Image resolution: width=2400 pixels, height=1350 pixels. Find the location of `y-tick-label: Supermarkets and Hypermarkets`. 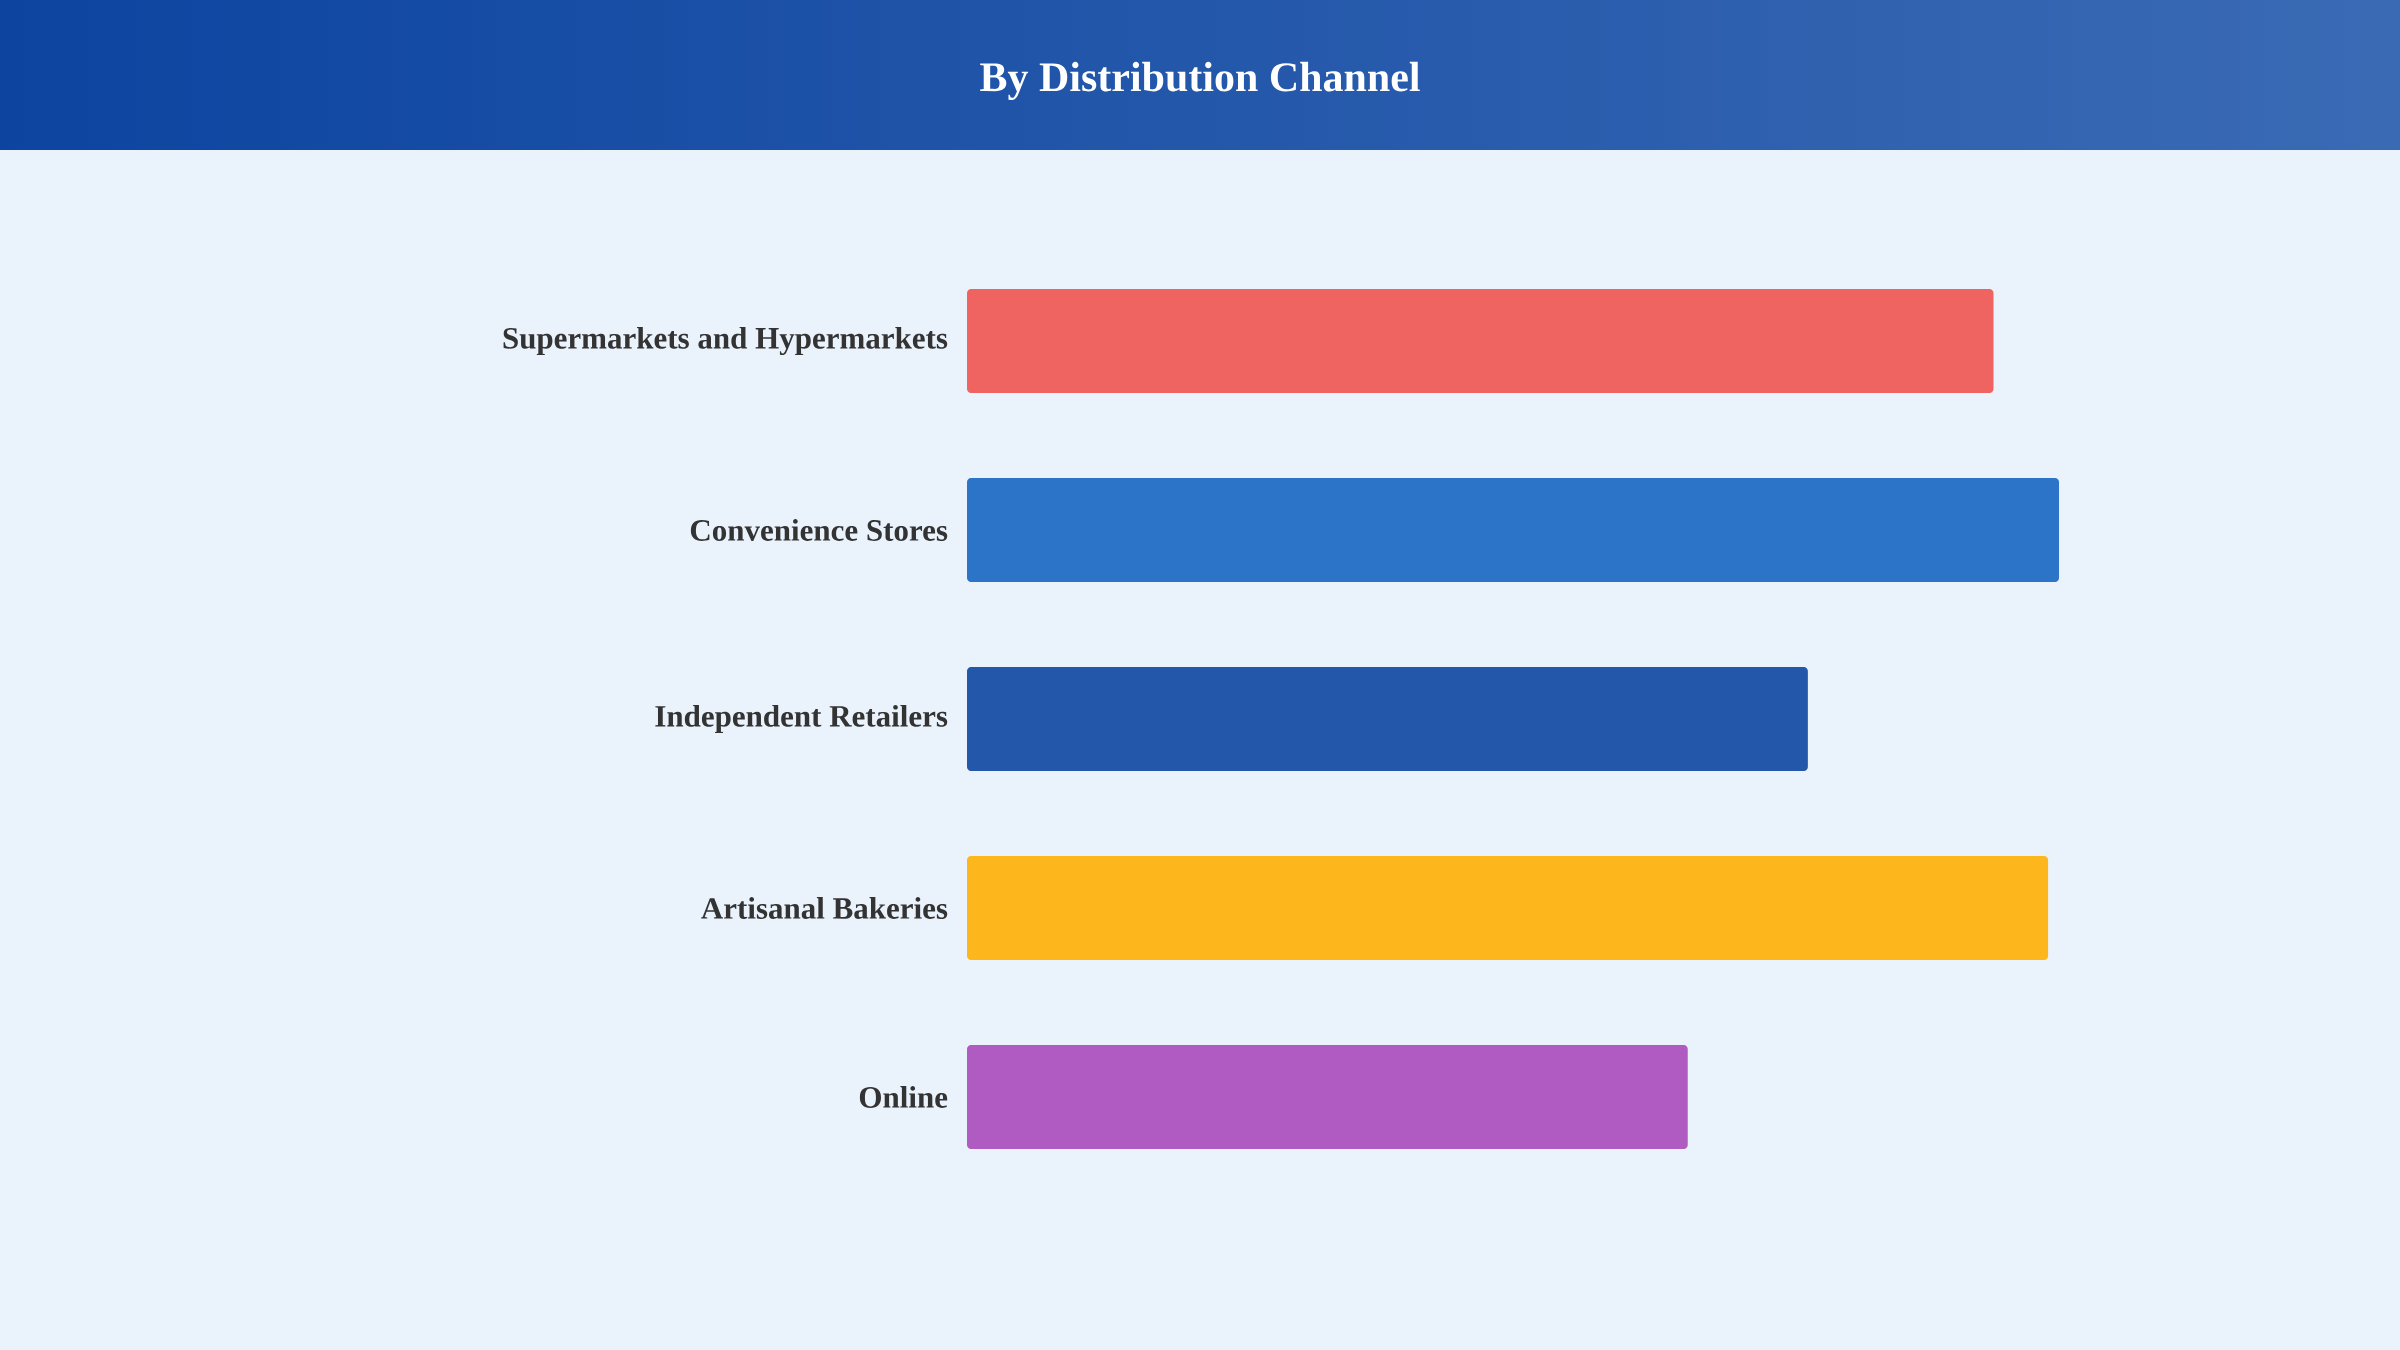

y-tick-label: Supermarkets and Hypermarkets is located at coordinates (725, 341).